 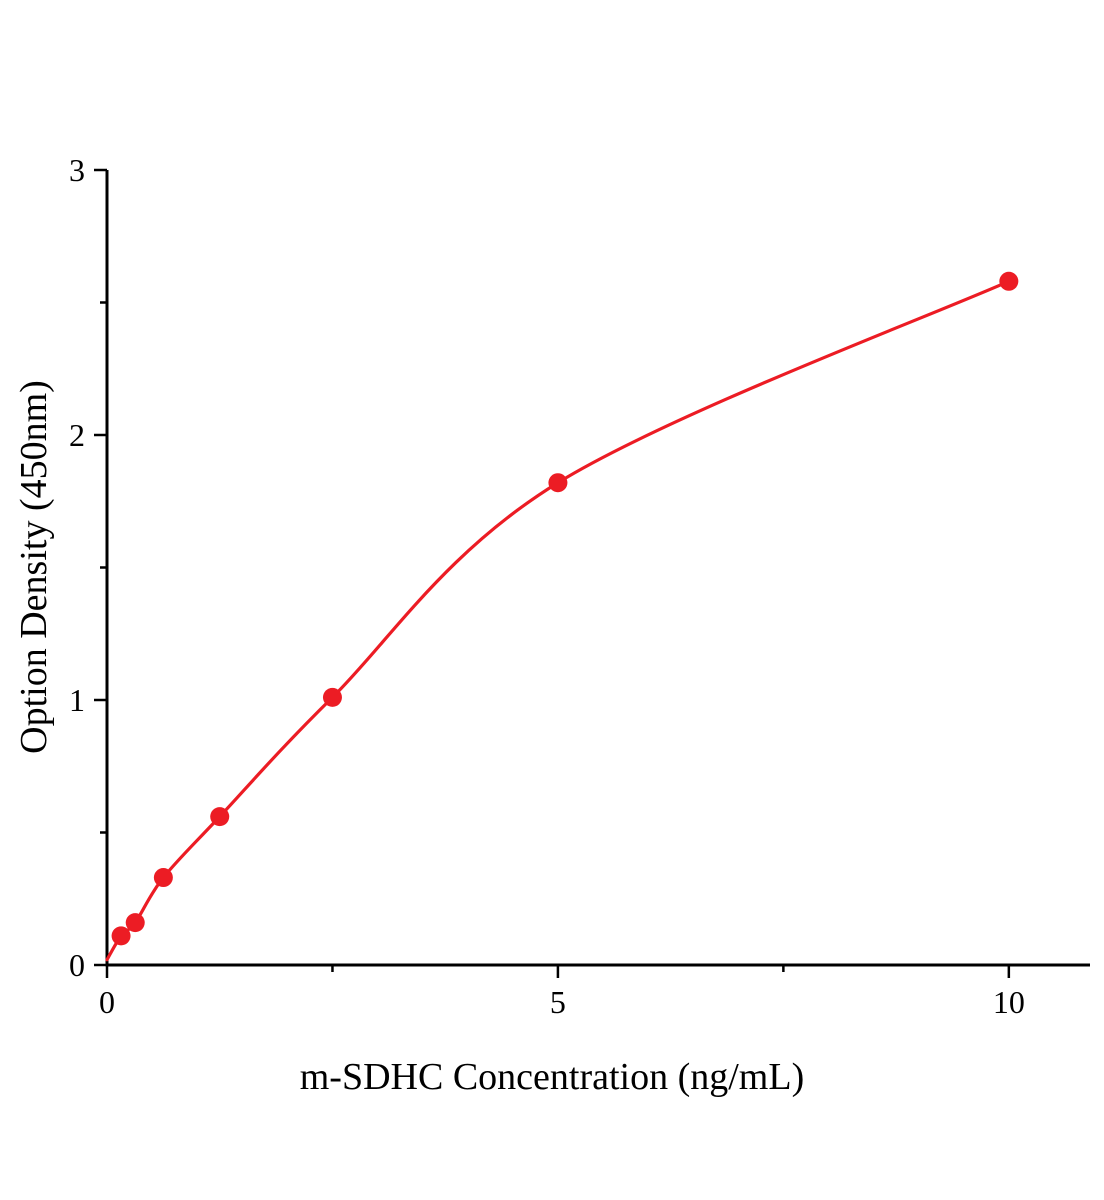 What do you see at coordinates (77, 170) in the screenshot?
I see `y-tick-label: 3` at bounding box center [77, 170].